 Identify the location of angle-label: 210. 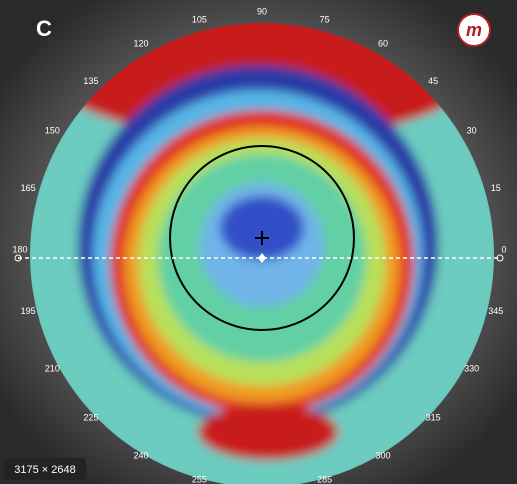
(52, 368).